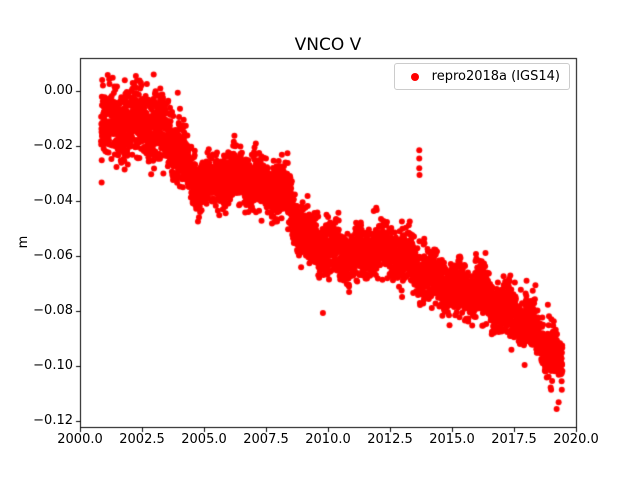 This screenshot has height=480, width=640. I want to click on x-tick-label: 2002.5, so click(142, 439).